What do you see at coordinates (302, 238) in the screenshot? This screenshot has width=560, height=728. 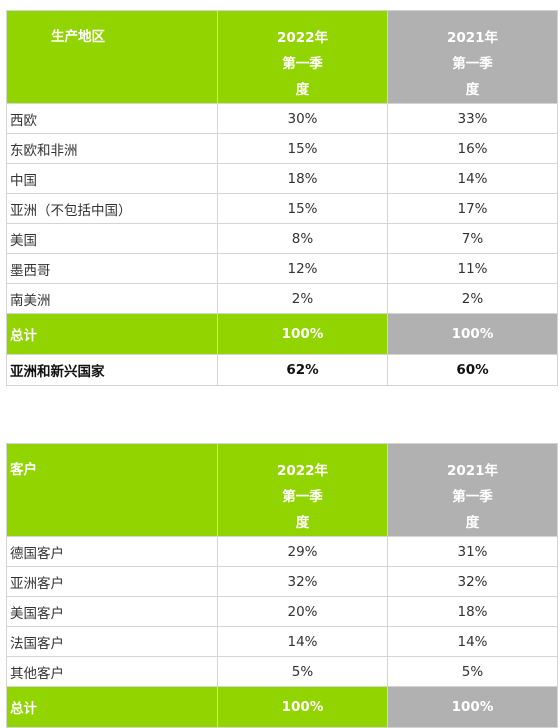 I see `value-2022: 8%` at bounding box center [302, 238].